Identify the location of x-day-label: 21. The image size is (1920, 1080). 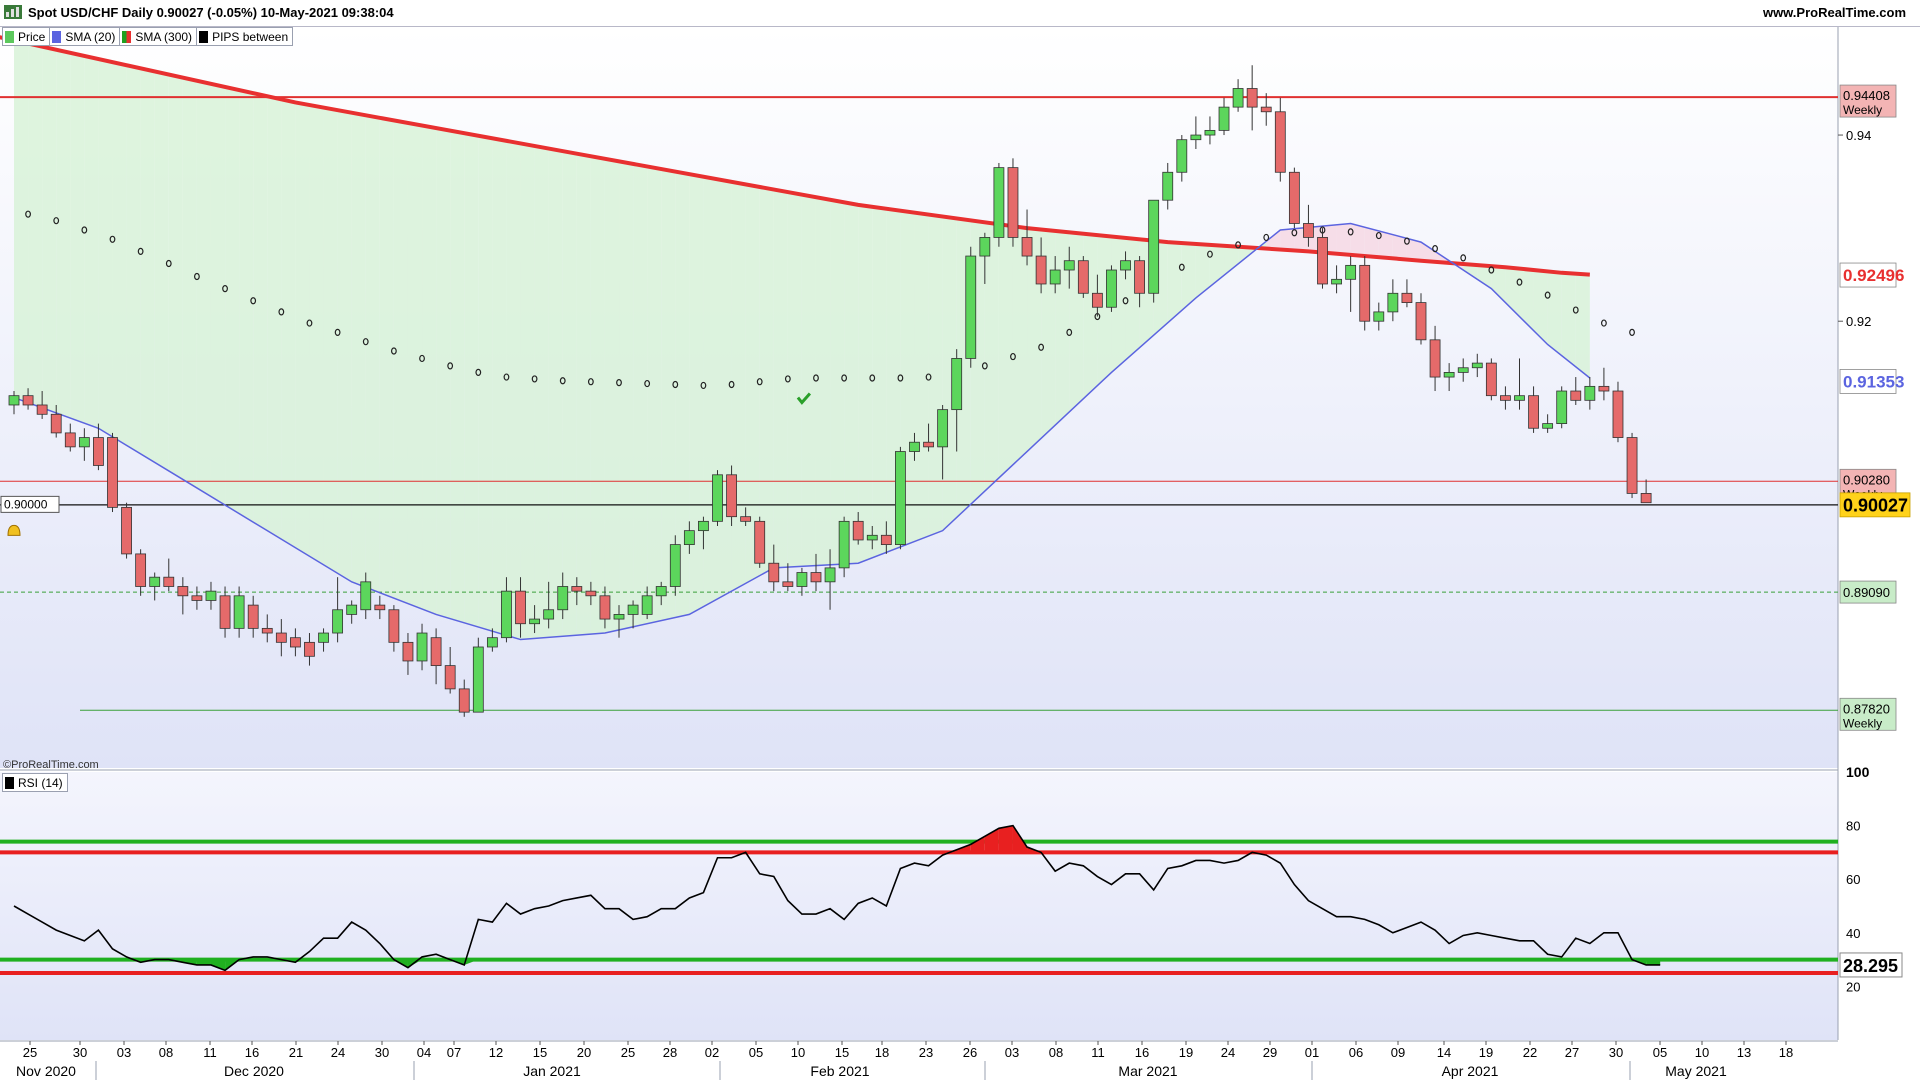
(296, 1052).